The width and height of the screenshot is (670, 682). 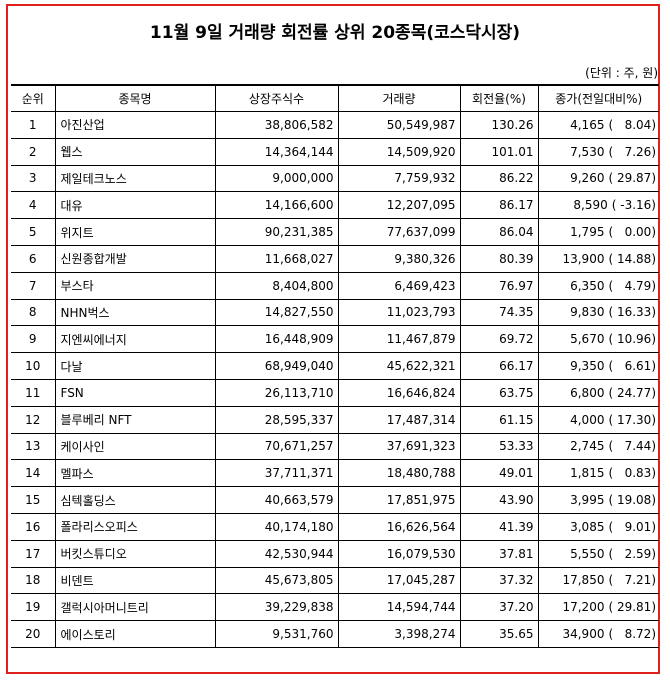 I want to click on cell-volume: 17,851,975, so click(x=398, y=500).